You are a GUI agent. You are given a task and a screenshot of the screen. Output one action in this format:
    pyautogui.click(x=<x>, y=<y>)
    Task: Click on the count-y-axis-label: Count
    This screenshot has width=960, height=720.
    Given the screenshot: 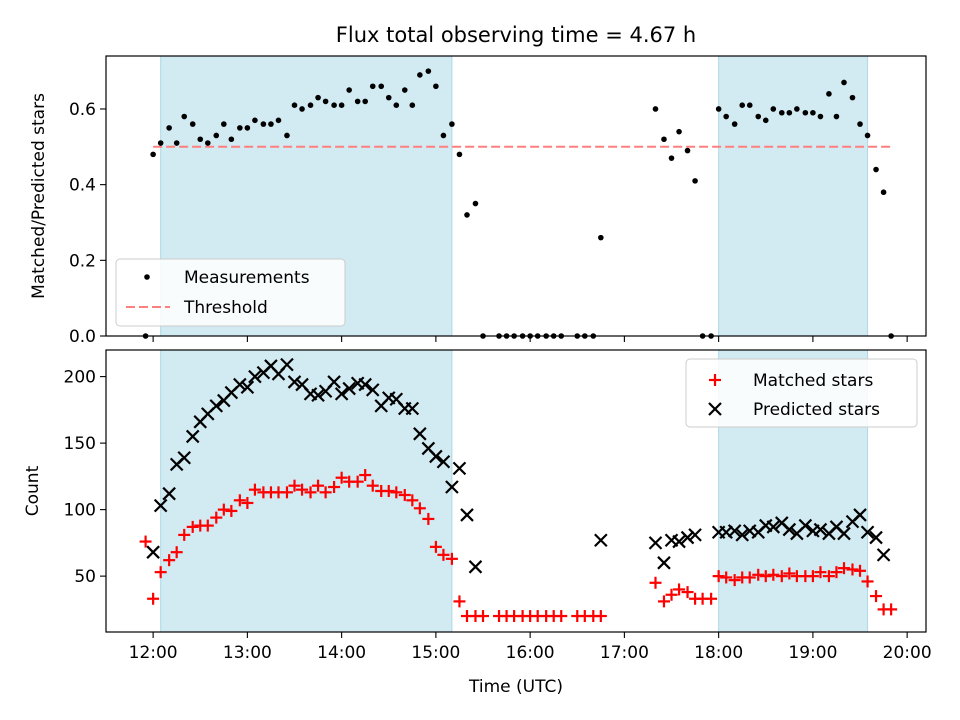 What is the action you would take?
    pyautogui.click(x=33, y=490)
    